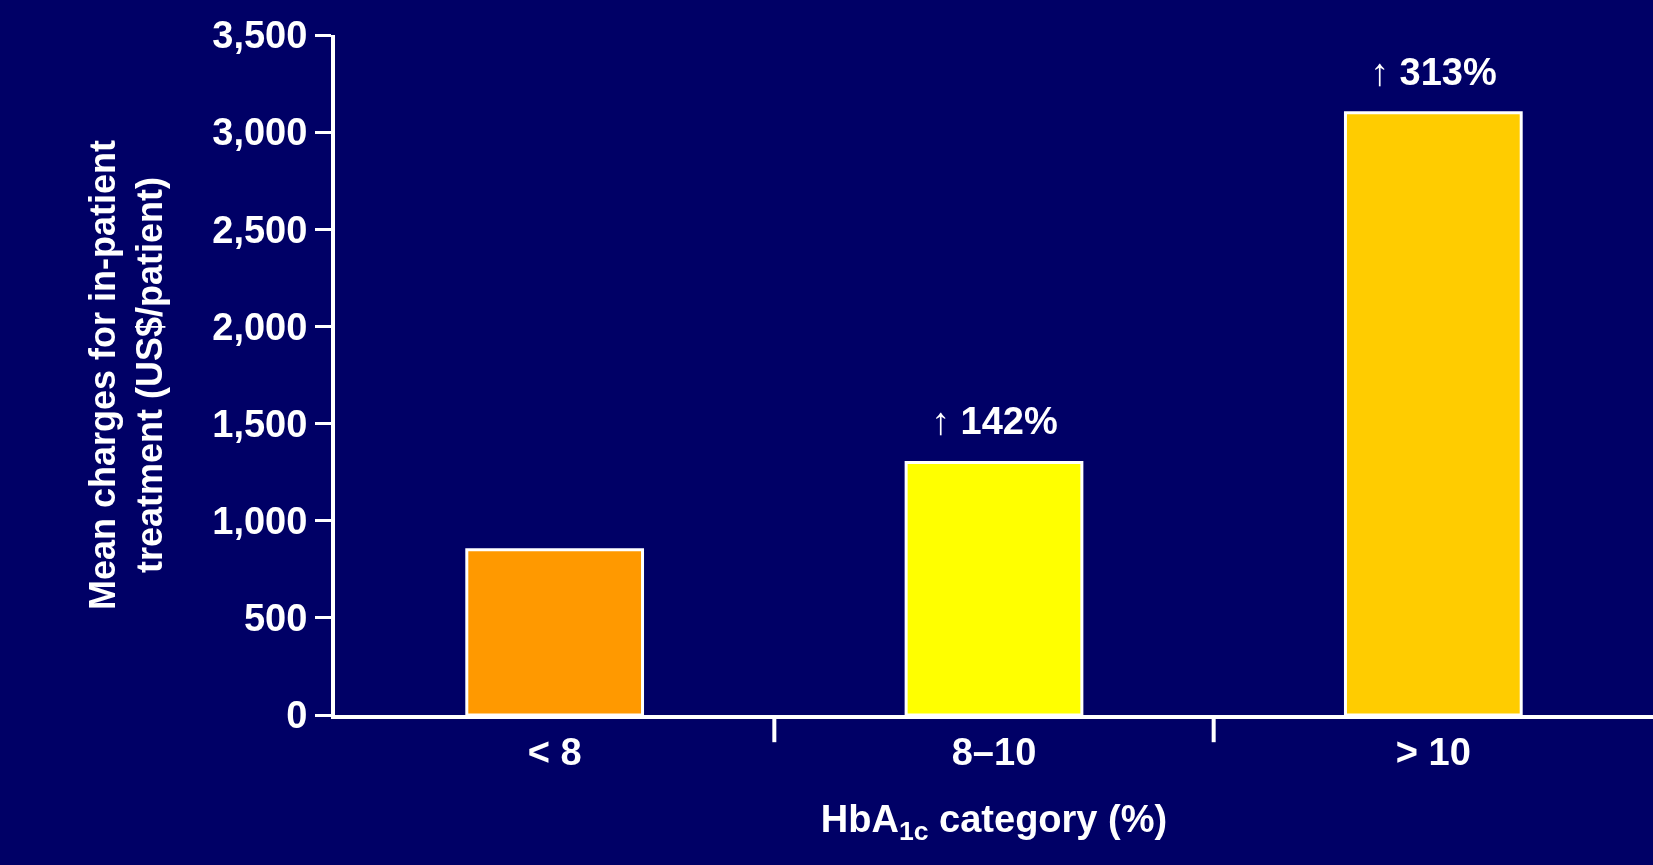 This screenshot has height=865, width=1653. What do you see at coordinates (260, 423) in the screenshot?
I see `y-tick-label: 1,500` at bounding box center [260, 423].